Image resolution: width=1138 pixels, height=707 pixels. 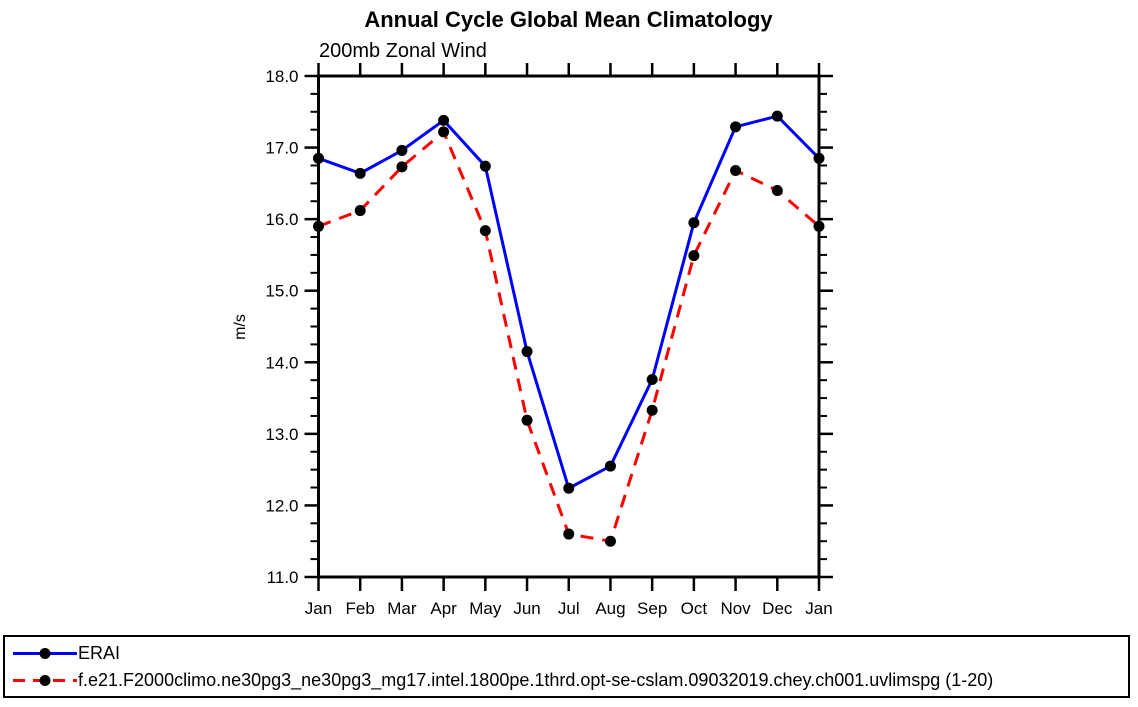 I want to click on y-tick-label: 13.0, so click(x=281, y=434).